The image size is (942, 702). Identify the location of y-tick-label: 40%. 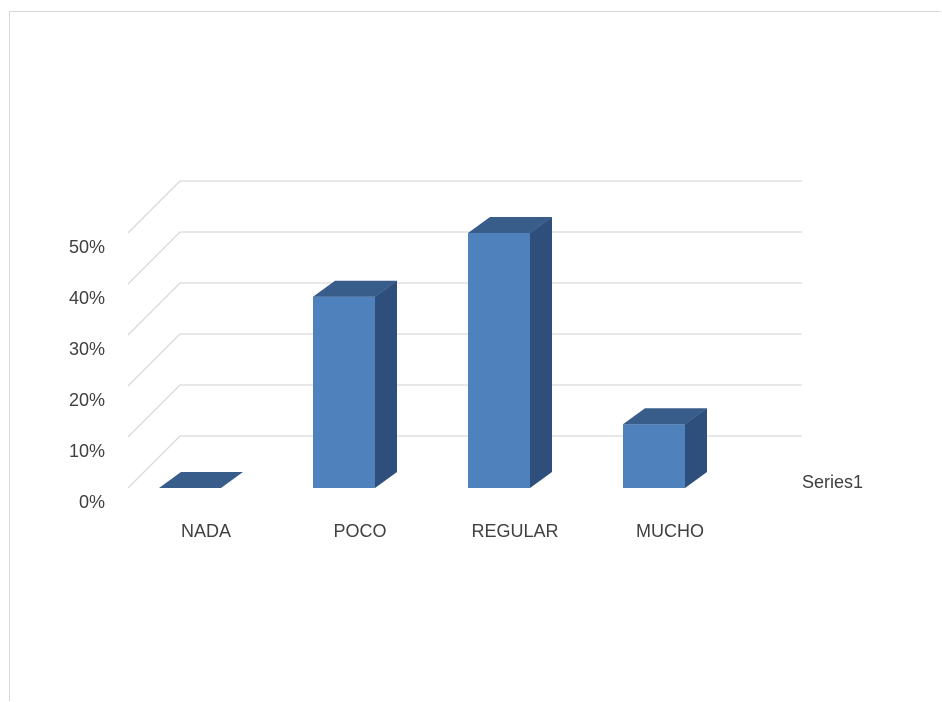
(87, 298).